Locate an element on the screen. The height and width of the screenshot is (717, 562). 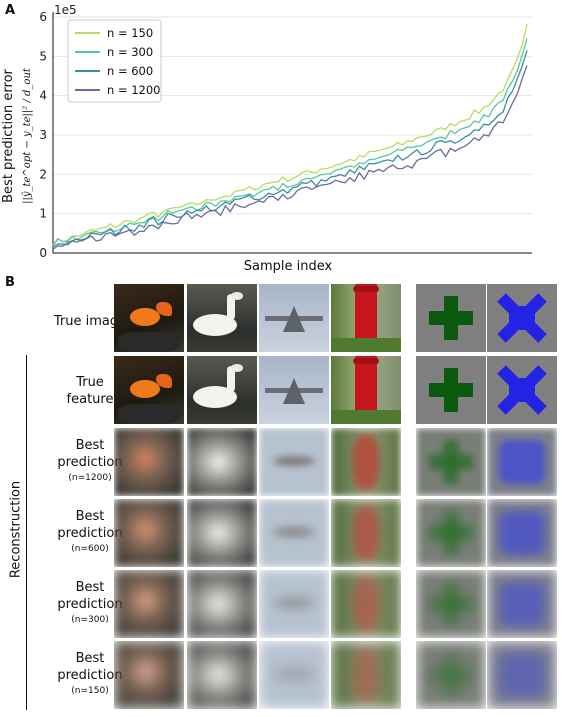
chart-legend: n = 150 n = 300 n = 600 n = 1200 is located at coordinates (114, 61).